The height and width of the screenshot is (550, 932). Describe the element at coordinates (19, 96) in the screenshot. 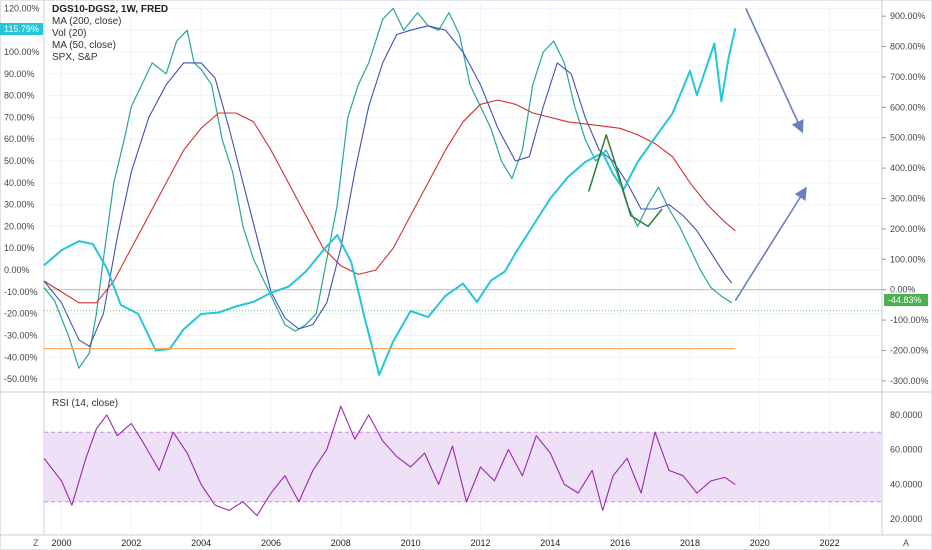

I see `left-tick-label: 80.00%` at that location.